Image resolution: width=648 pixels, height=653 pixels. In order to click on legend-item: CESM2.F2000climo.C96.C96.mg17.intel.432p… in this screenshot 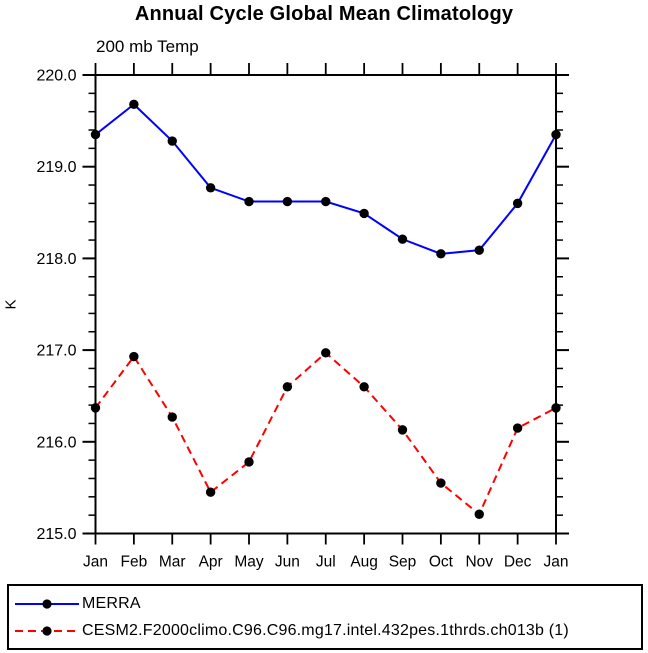, I will do `click(328, 630)`.